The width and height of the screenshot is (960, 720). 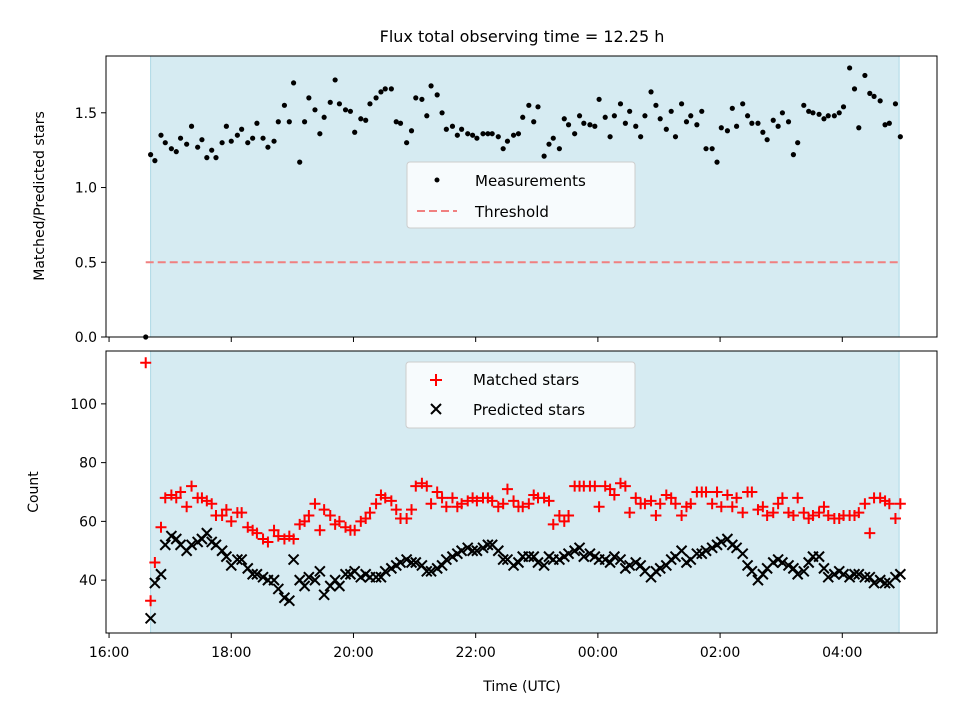 I want to click on y-tick-label: 0.0, so click(x=86, y=338).